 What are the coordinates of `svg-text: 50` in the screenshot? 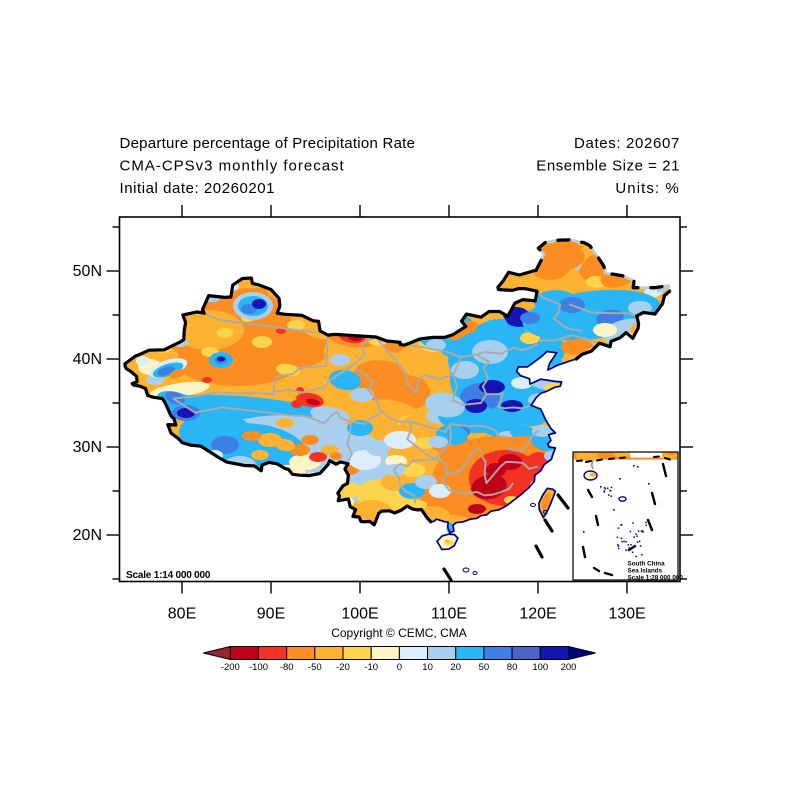 It's located at (484, 667).